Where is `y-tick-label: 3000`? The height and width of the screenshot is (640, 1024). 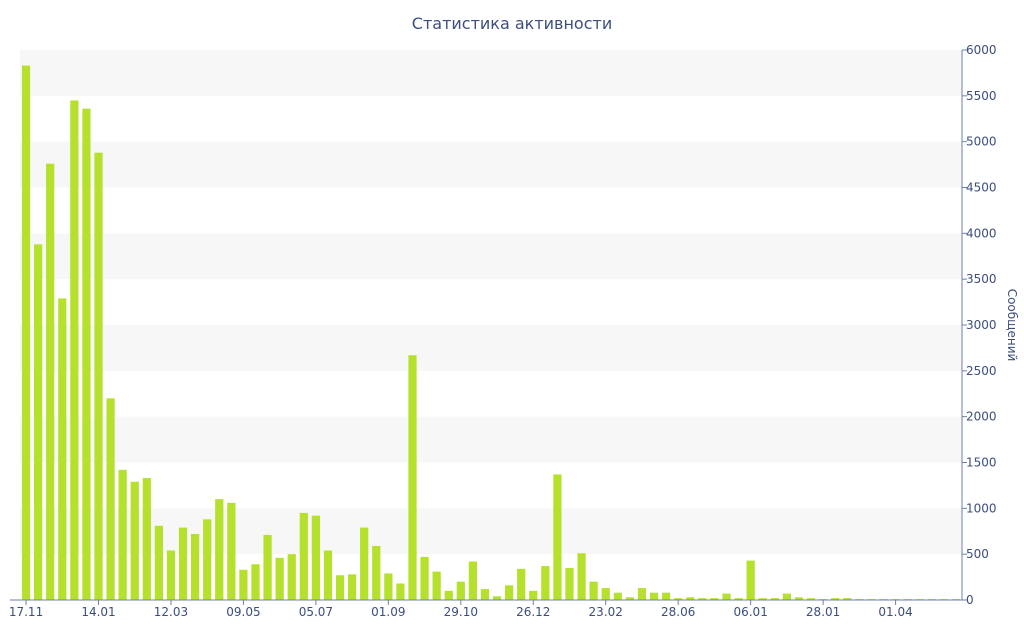 y-tick-label: 3000 is located at coordinates (981, 325).